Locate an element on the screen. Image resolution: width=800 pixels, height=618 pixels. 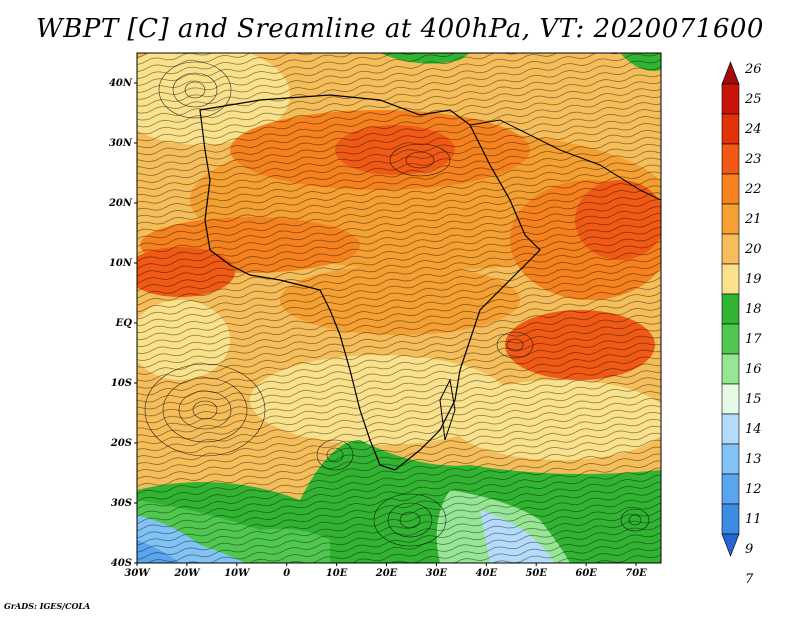
longitude-labels: 30W 20W 10W 0 10E 20E 30E 40E 50E 60E 70E is located at coordinates (385, 571).